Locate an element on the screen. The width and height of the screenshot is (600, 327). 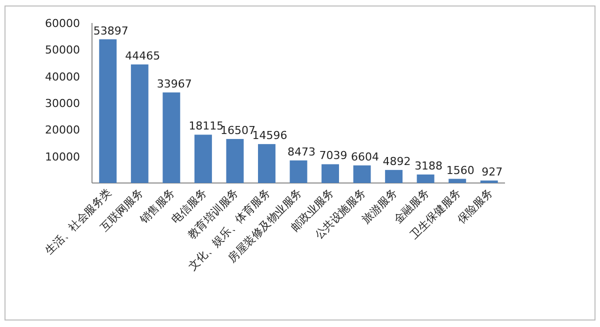
data-label: 3188 is located at coordinates (428, 166).